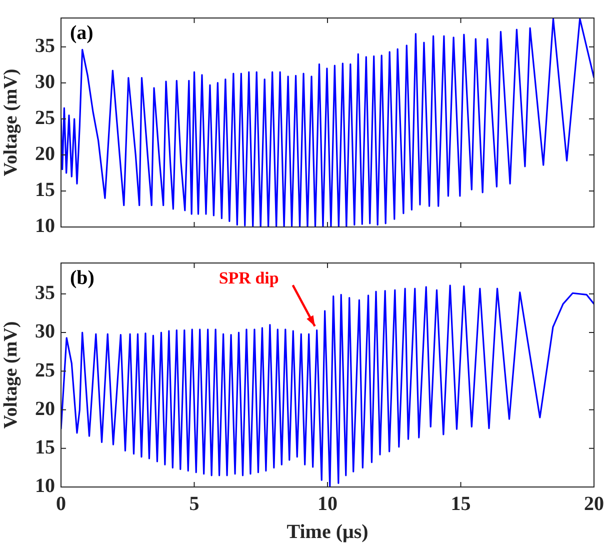 The width and height of the screenshot is (604, 545). I want to click on x-tick-label: 15, so click(460, 504).